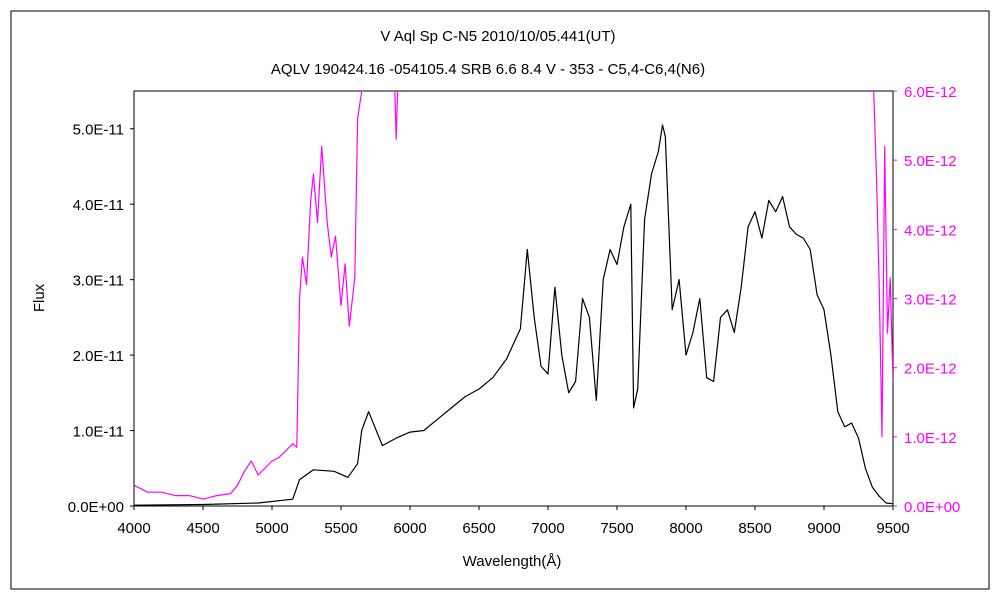 The width and height of the screenshot is (1000, 600). I want to click on x-axis-label: Wavelength(Å), so click(512, 561).